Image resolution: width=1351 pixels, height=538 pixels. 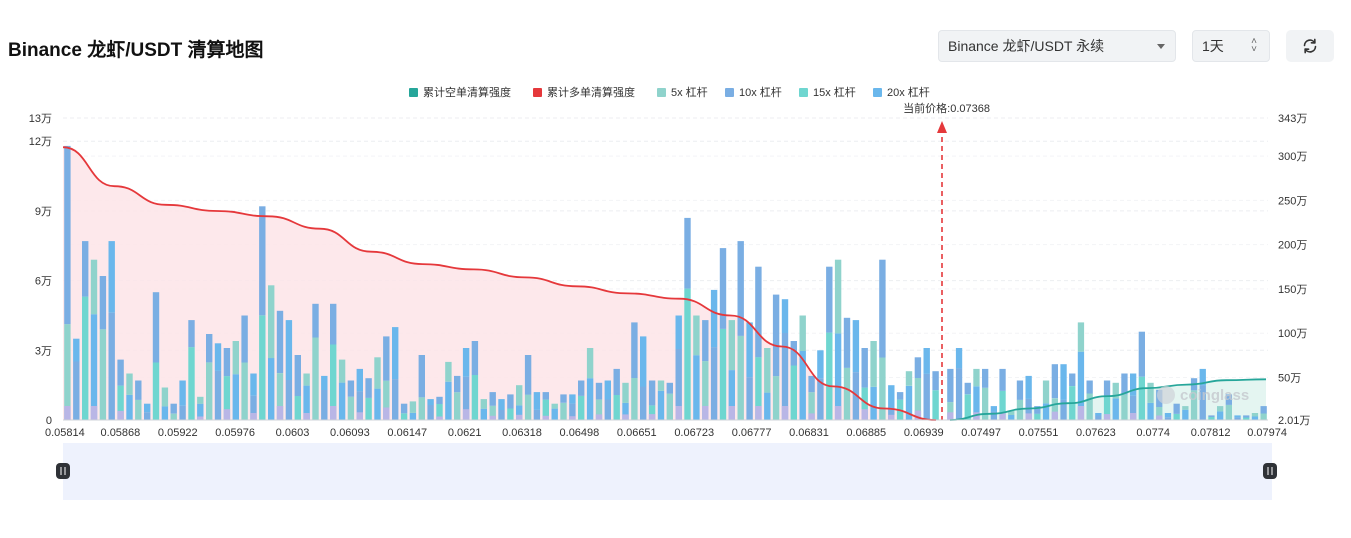 I want to click on y-axis-right: 2.01万 50万 100万 150万 200万 250万 300万 343万, so click(x=1294, y=270).